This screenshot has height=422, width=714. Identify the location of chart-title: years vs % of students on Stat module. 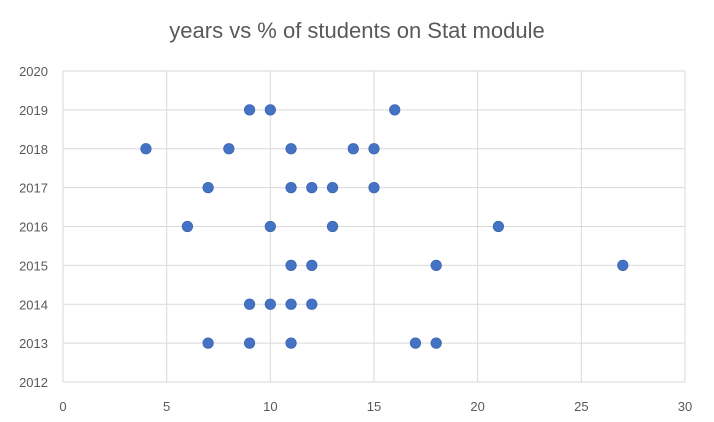
(356, 30).